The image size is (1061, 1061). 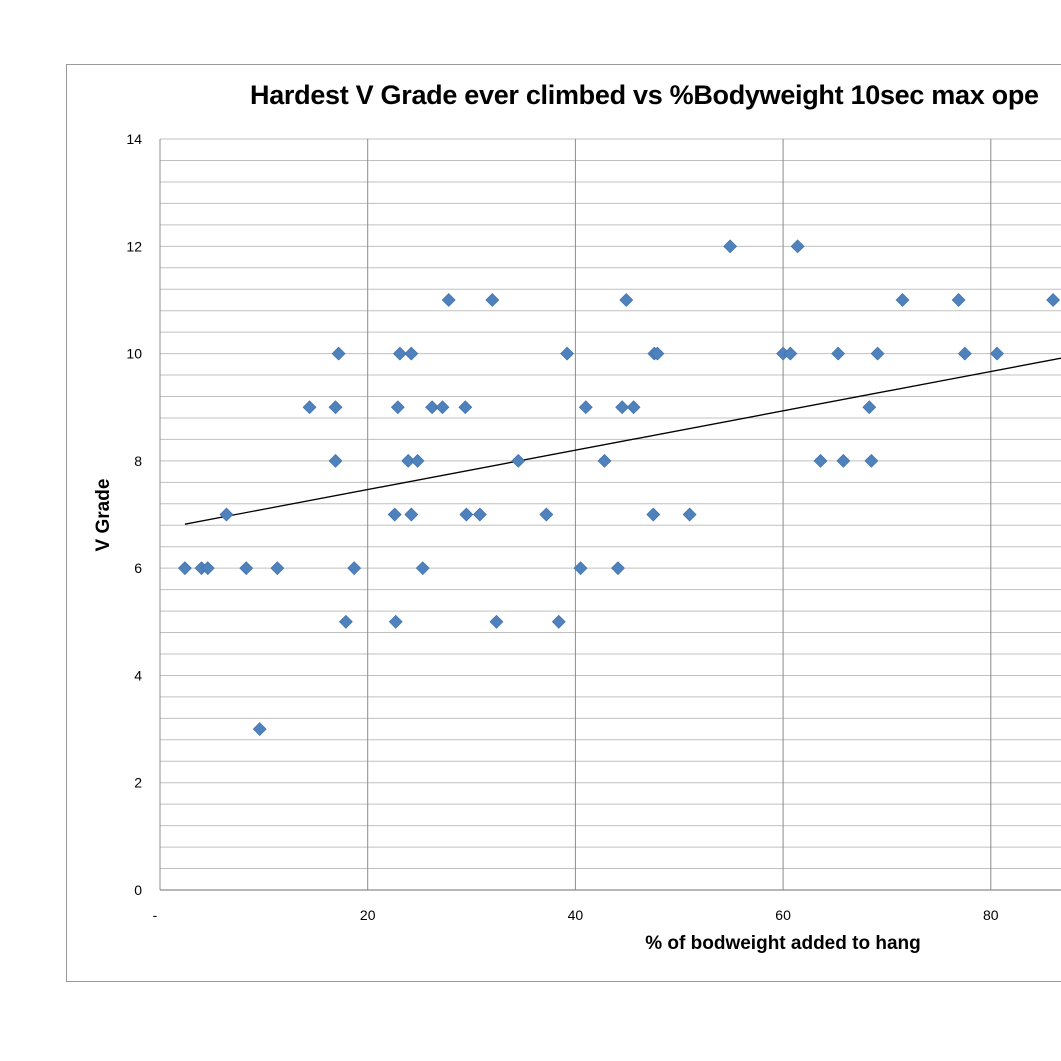 I want to click on x-tick-label: 20, so click(x=368, y=915).